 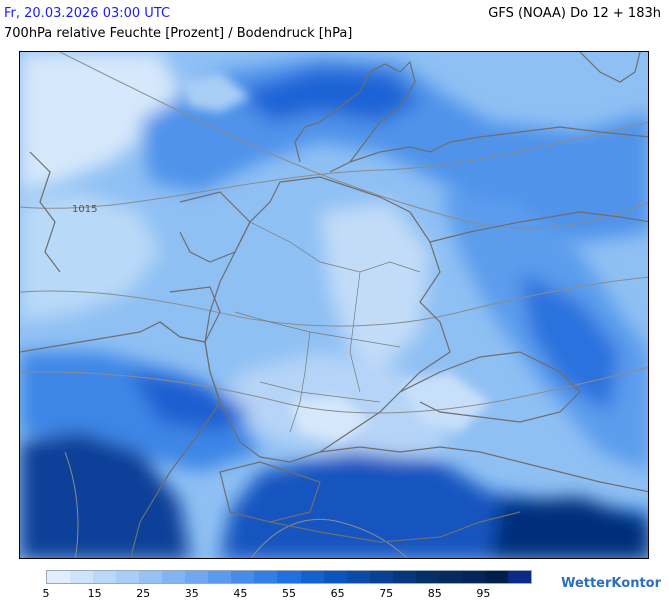 I want to click on legend-tick-label: 35, so click(x=191, y=593).